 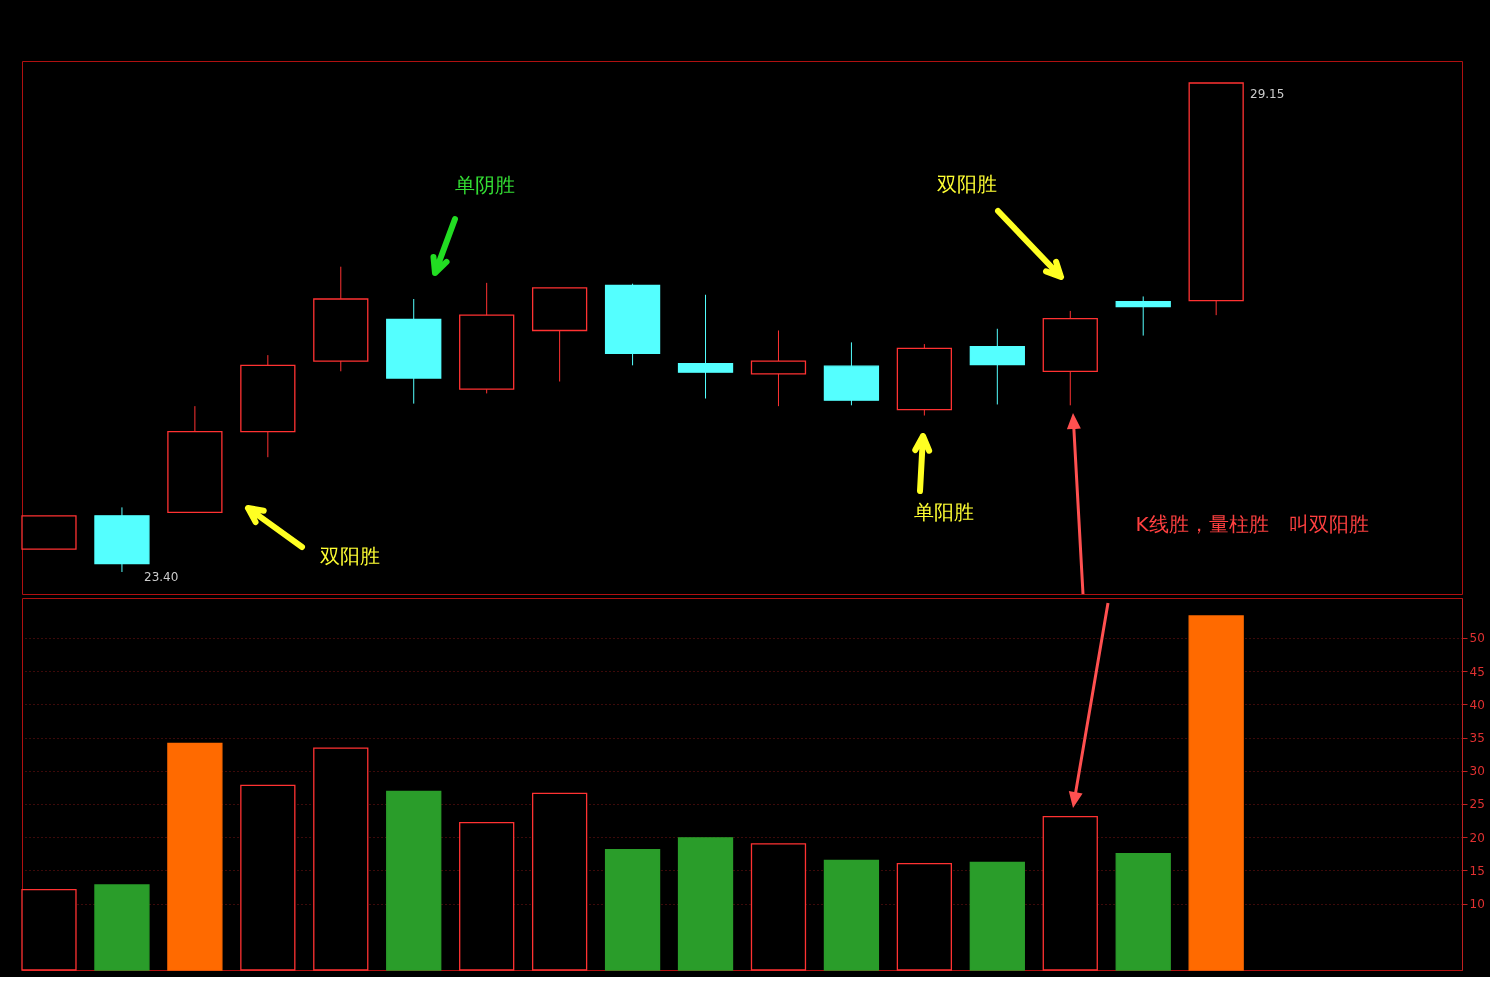 What do you see at coordinates (161, 577) in the screenshot?
I see `annotation: 23.40` at bounding box center [161, 577].